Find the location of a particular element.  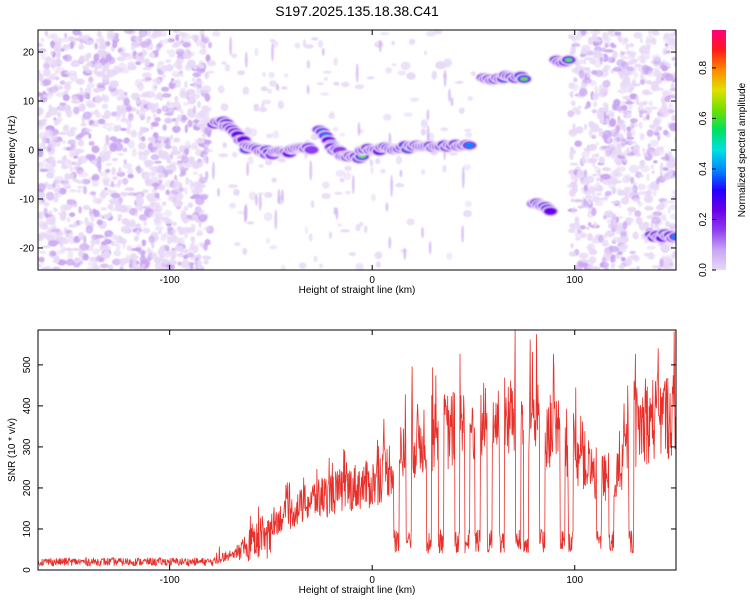

colorbar-tick-label: 0.6 is located at coordinates (703, 118).